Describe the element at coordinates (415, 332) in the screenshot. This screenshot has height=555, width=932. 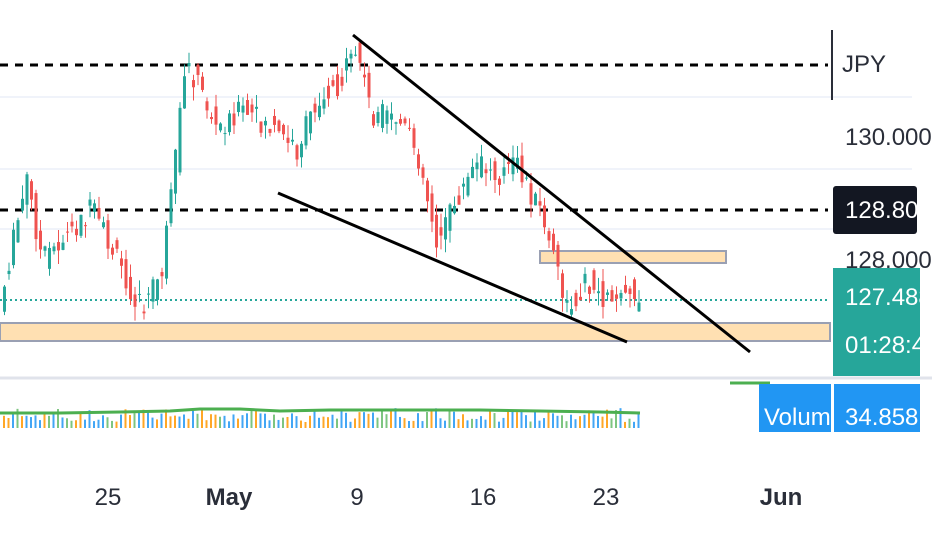
I see `support-zone` at that location.